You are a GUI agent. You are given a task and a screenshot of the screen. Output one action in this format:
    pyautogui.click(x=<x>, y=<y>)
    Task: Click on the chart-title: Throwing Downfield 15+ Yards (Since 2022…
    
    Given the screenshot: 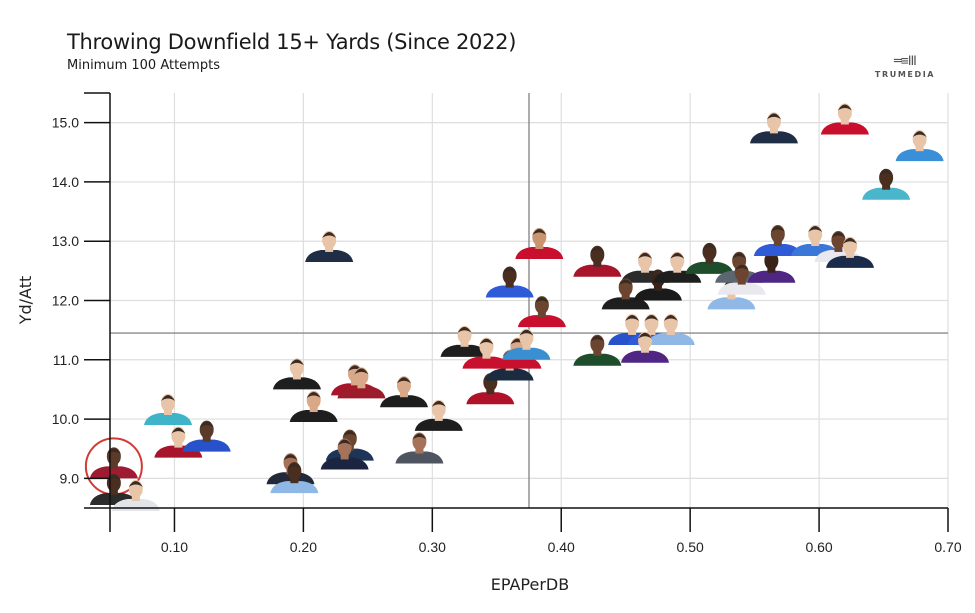 What is the action you would take?
    pyautogui.click(x=292, y=42)
    